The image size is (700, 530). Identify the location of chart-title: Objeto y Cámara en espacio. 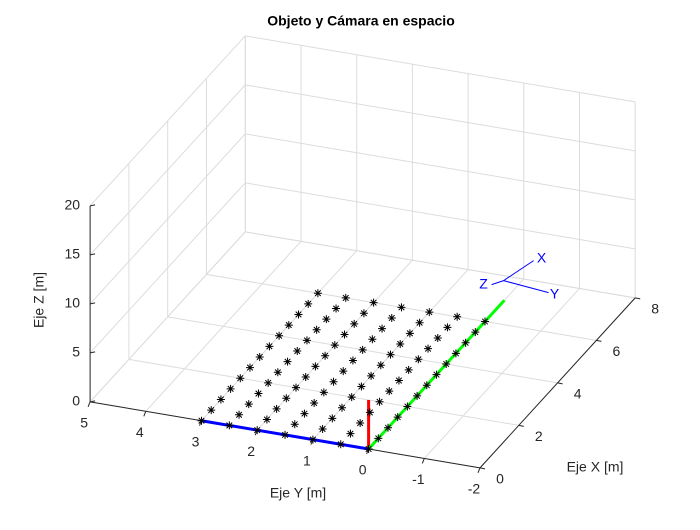
(361, 21).